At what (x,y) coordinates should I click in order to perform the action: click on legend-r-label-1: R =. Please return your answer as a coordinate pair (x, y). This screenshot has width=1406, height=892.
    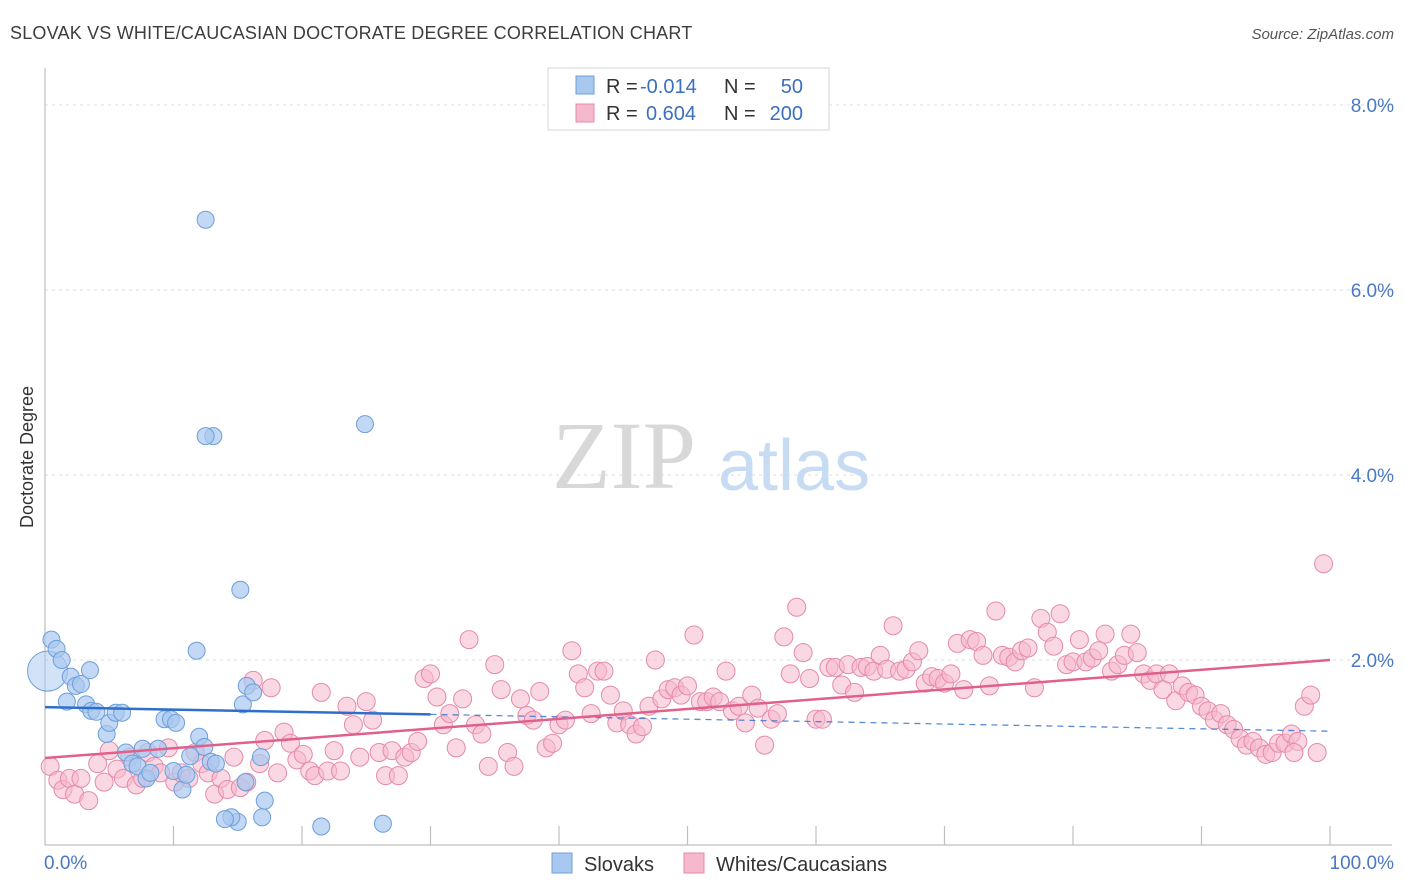
    Looking at the image, I should click on (622, 87).